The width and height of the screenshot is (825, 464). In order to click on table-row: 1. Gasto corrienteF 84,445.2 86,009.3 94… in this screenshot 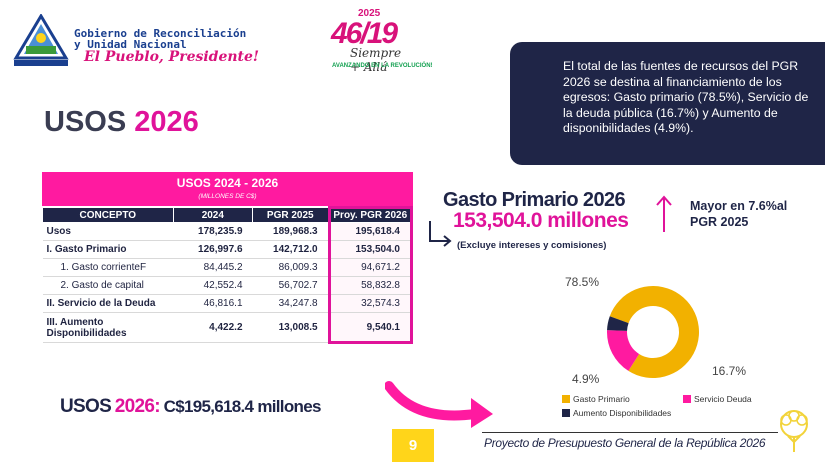, I will do `click(228, 267)`.